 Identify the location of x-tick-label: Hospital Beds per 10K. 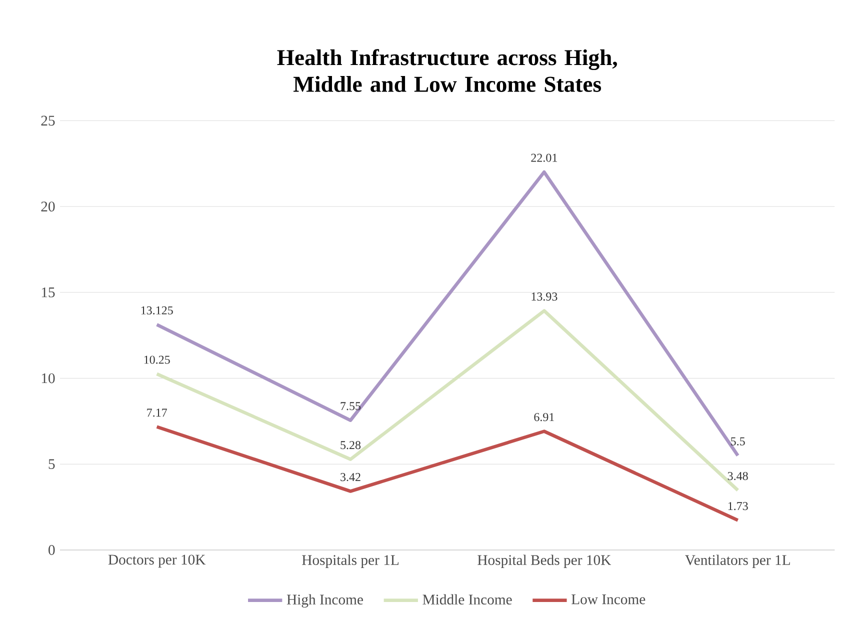
(545, 561).